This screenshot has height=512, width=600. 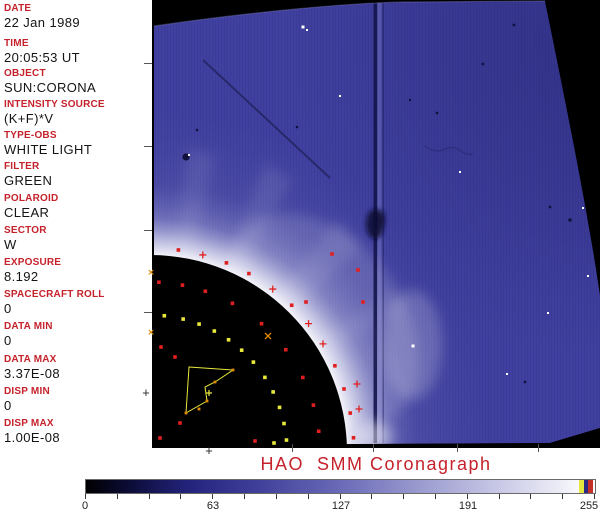 What do you see at coordinates (31, 198) in the screenshot?
I see `field-label: POLAROID` at bounding box center [31, 198].